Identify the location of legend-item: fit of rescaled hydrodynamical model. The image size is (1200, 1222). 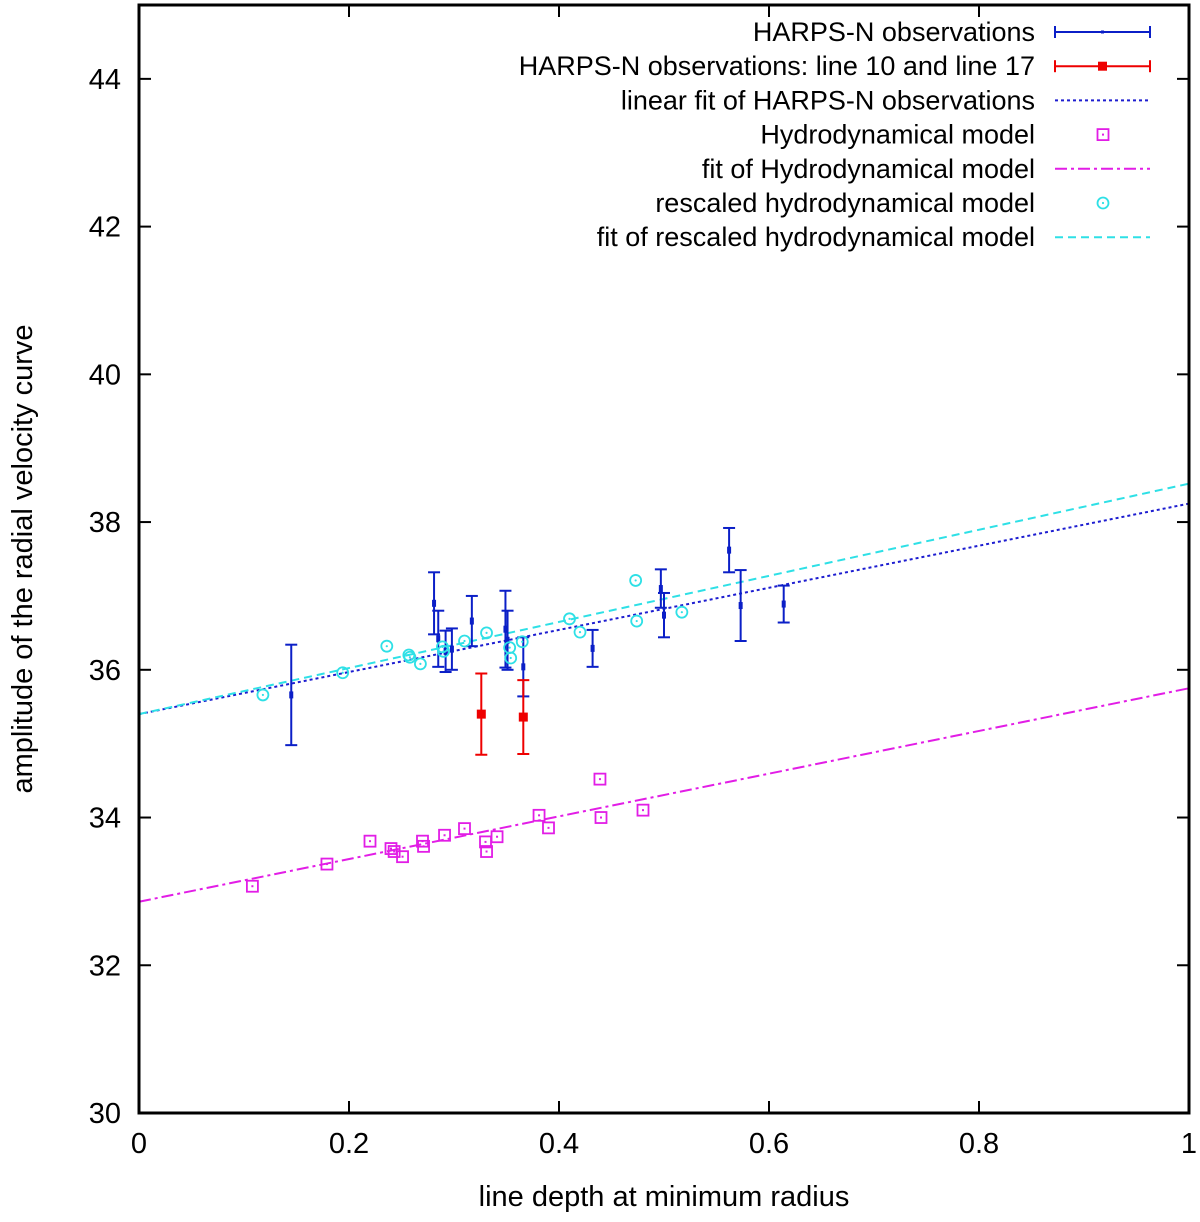
(873, 237).